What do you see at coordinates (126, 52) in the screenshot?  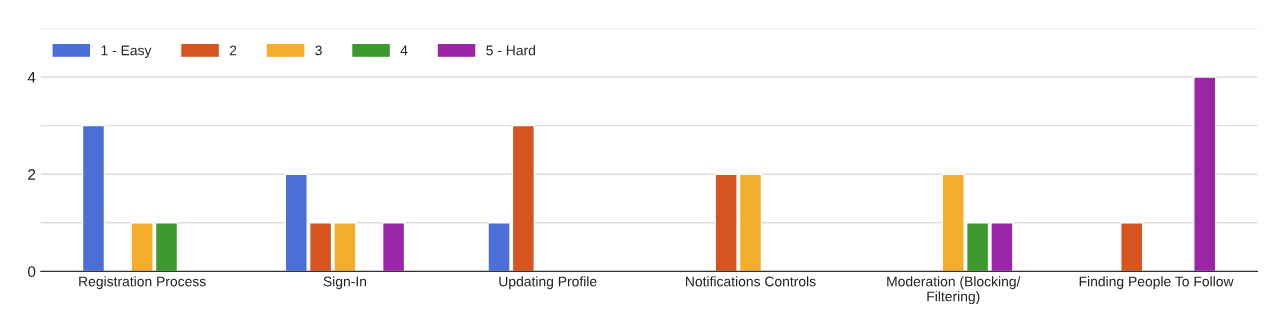 I see `legend-label: 1 - Easy` at bounding box center [126, 52].